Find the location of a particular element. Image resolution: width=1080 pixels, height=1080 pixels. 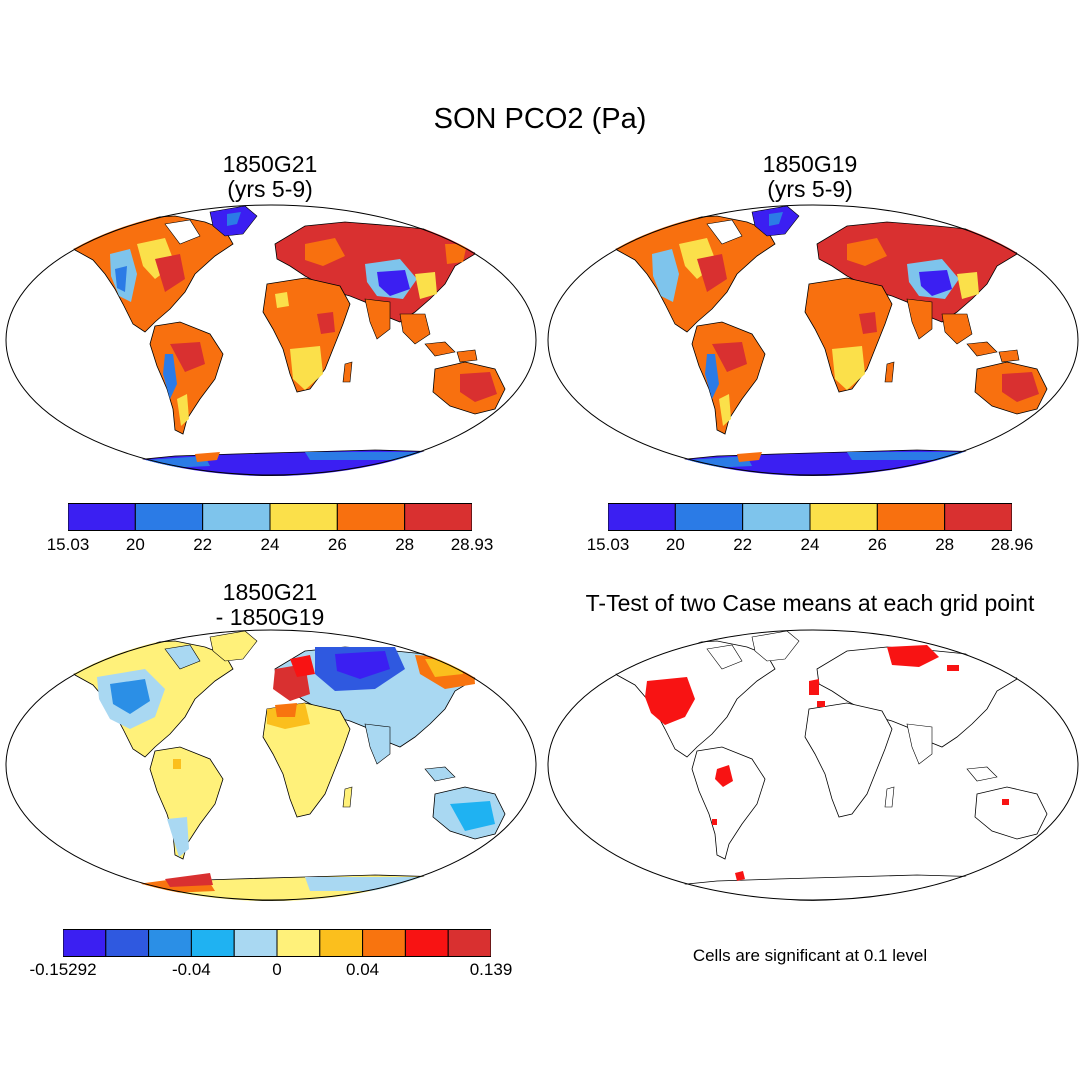

diff-tick-label: 0.139 is located at coordinates (491, 969).